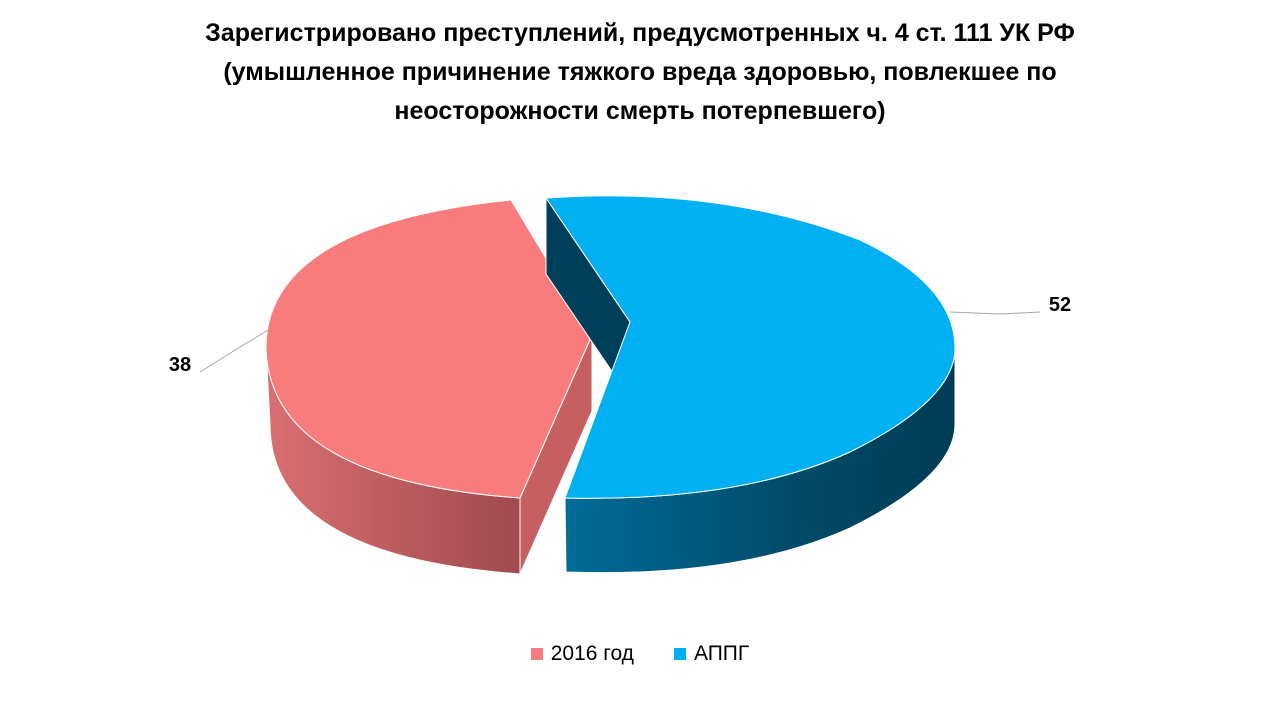  What do you see at coordinates (592, 653) in the screenshot?
I see `legend-label-2016: 2016 год` at bounding box center [592, 653].